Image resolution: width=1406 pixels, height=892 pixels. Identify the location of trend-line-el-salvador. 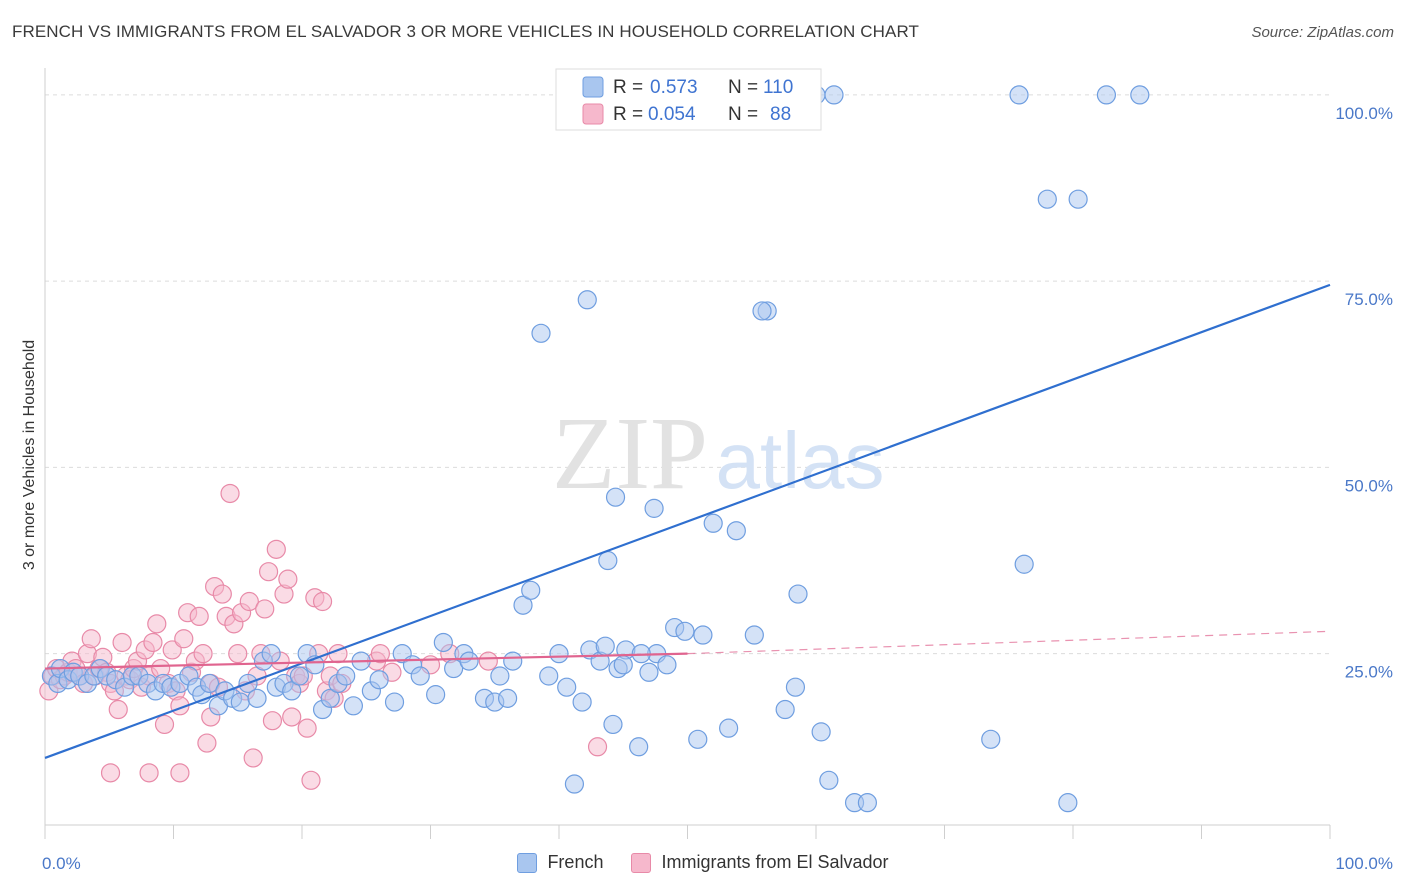
(366, 661).